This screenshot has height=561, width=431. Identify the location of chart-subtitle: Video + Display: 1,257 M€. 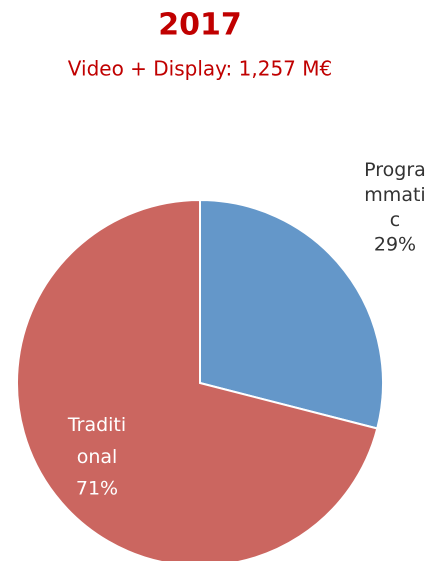
(200, 69).